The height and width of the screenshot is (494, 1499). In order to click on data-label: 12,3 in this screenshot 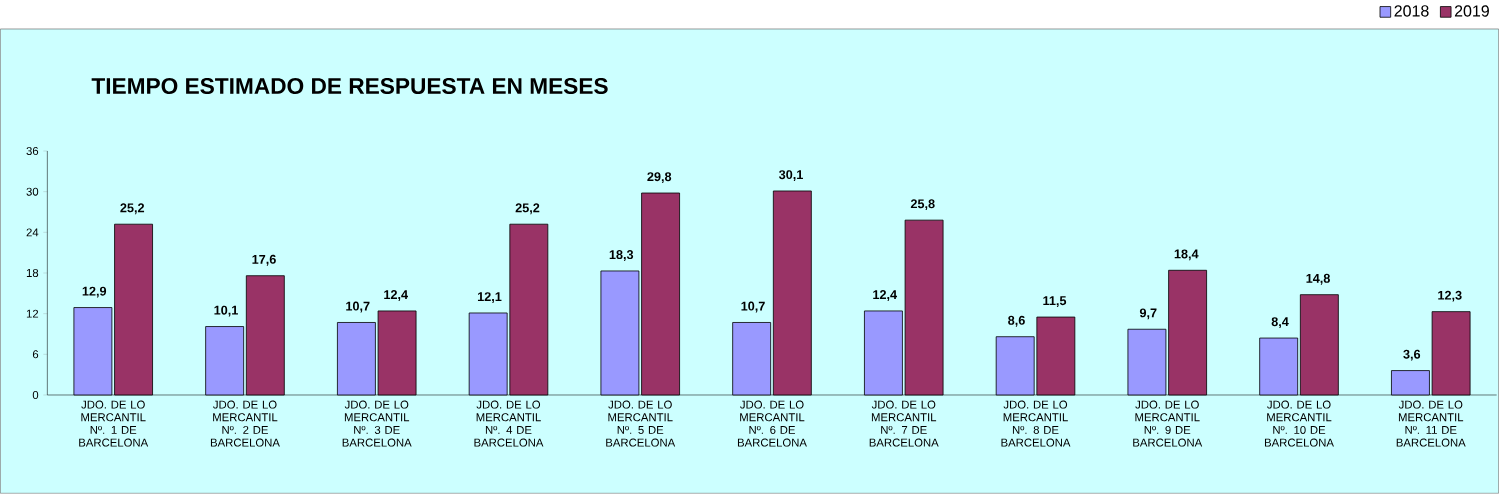, I will do `click(1450, 296)`.